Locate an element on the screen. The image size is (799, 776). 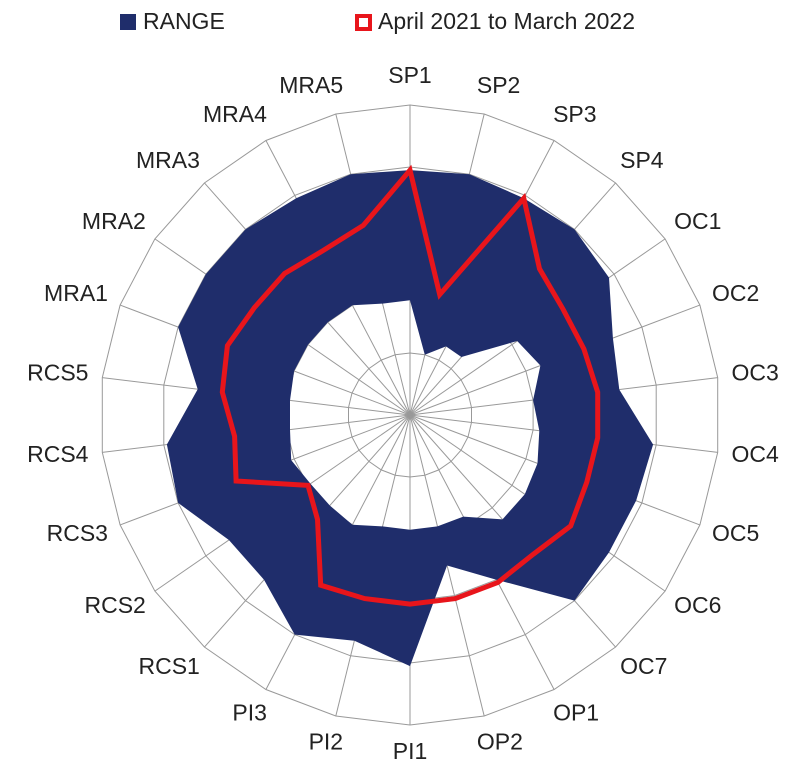
category-label: RCS4 is located at coordinates (58, 454).